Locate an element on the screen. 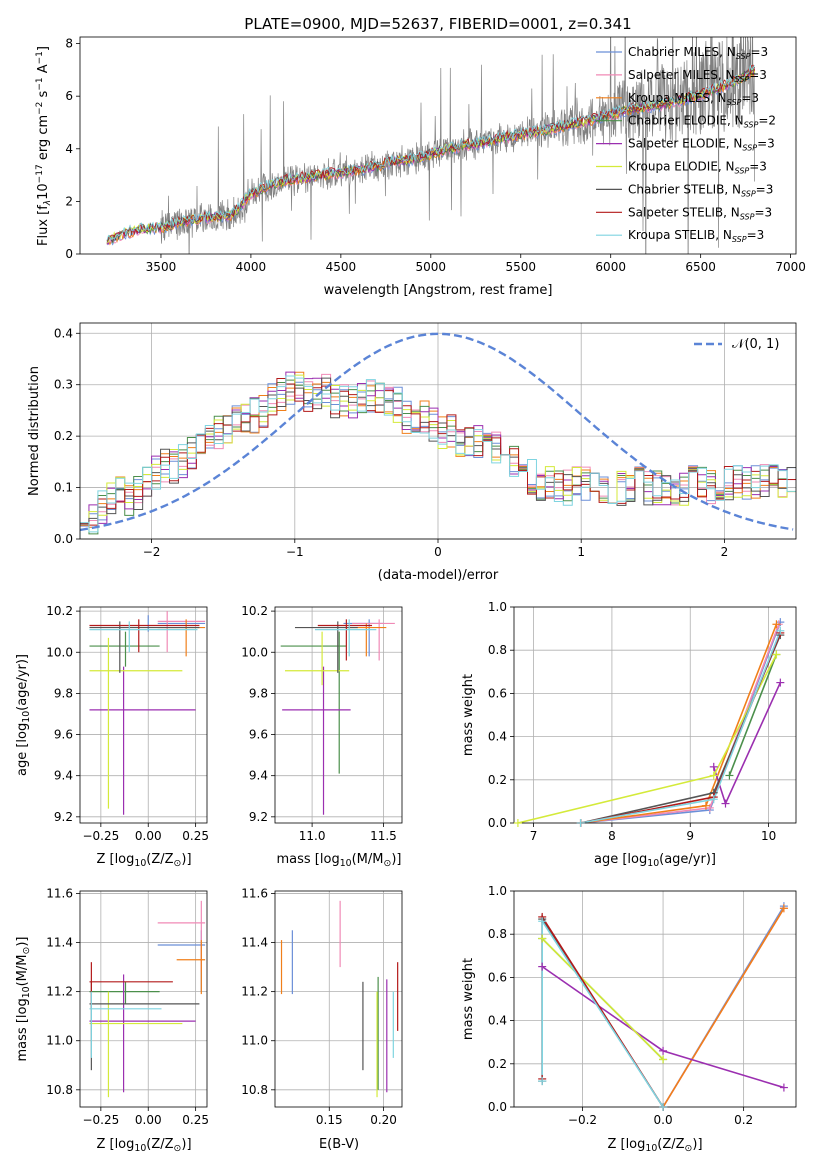  legend-entry: Kroupa ELODIE, NSSP=3 is located at coordinates (697, 168).